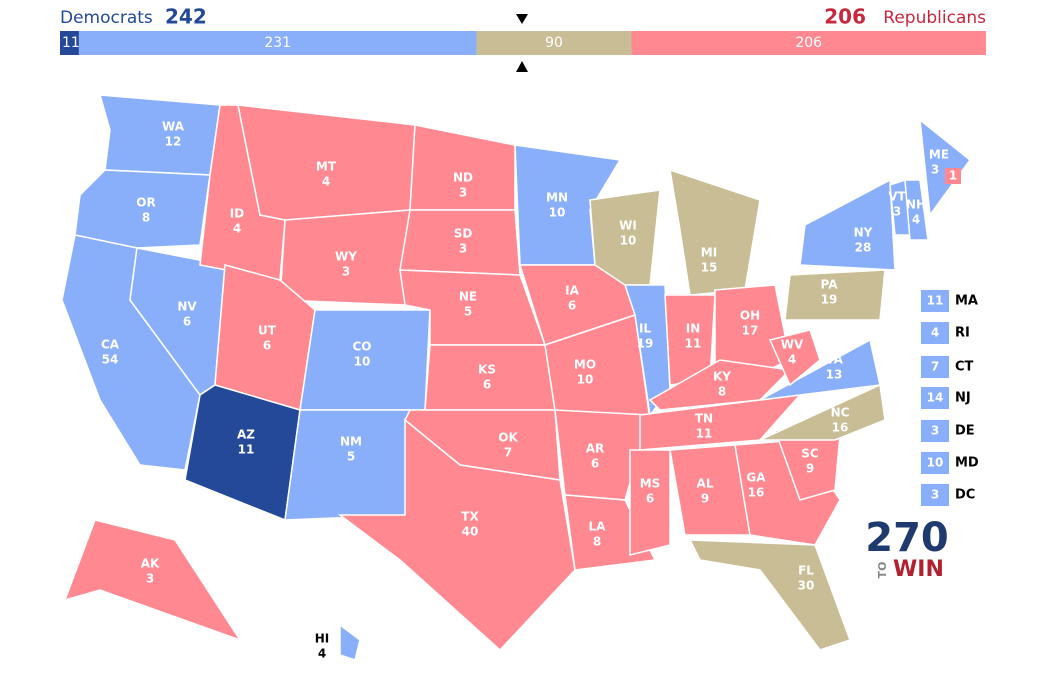 The width and height of the screenshot is (1050, 674). I want to click on state-votes: 19, so click(829, 300).